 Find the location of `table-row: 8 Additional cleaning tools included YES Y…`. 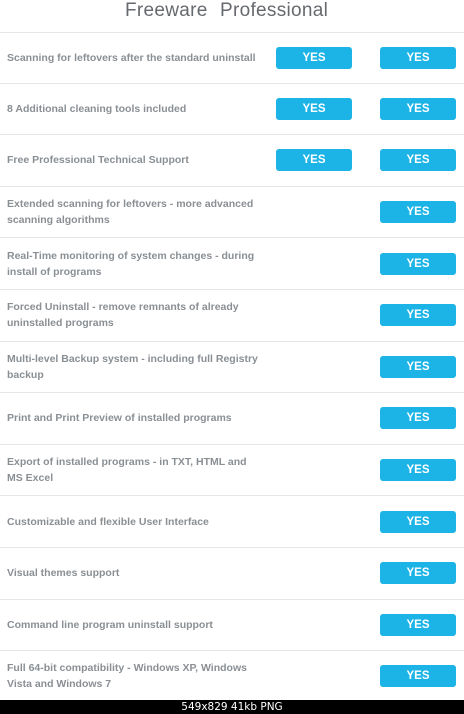

table-row: 8 Additional cleaning tools included YES Y… is located at coordinates (232, 110).